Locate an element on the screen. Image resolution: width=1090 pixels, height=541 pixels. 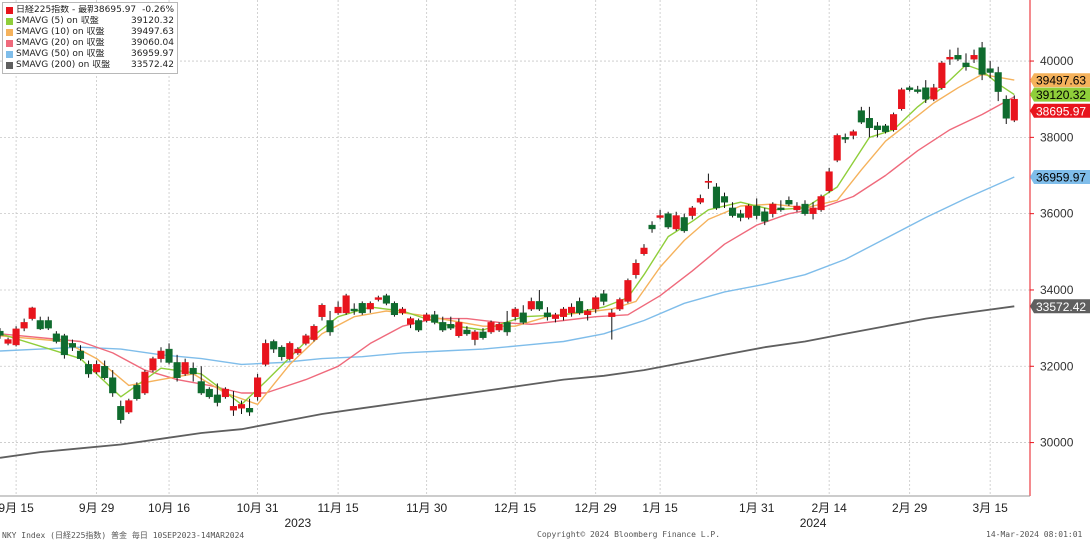
legend-label-main: 日経225指数 - 最新価 is located at coordinates (55, 10).